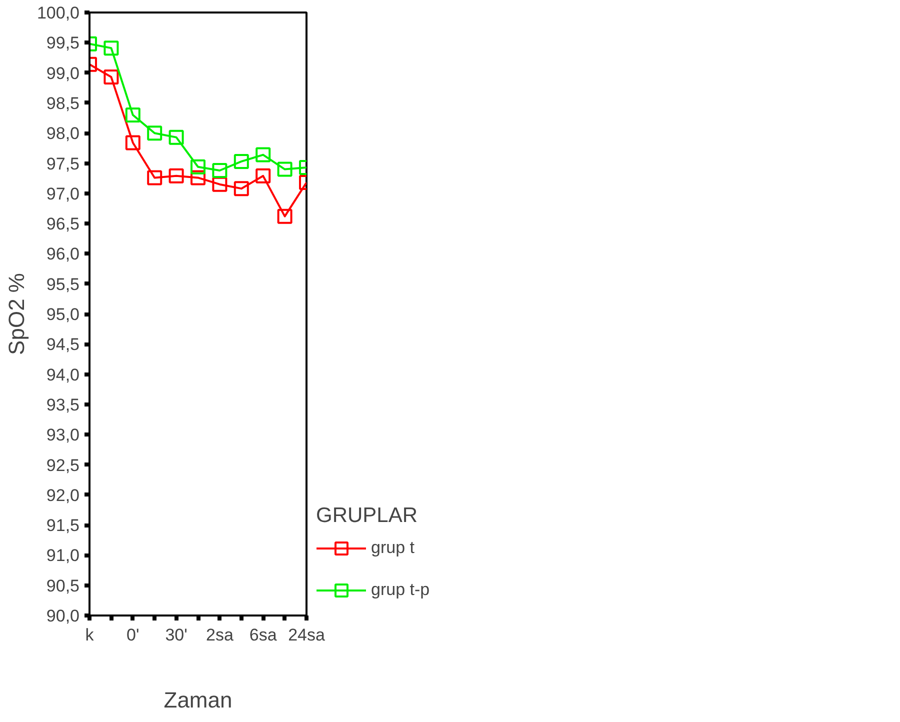 The height and width of the screenshot is (722, 900). What do you see at coordinates (63, 374) in the screenshot?
I see `y-tick-label: 94,0` at bounding box center [63, 374].